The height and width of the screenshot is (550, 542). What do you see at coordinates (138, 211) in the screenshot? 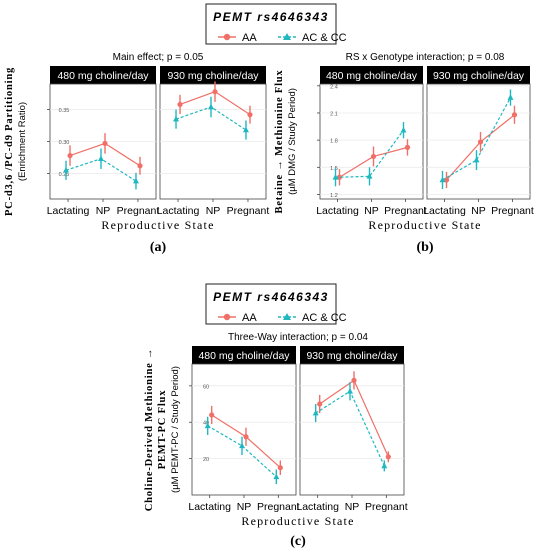
I see `panel-a-xtick-label: Pregnant` at bounding box center [138, 211].